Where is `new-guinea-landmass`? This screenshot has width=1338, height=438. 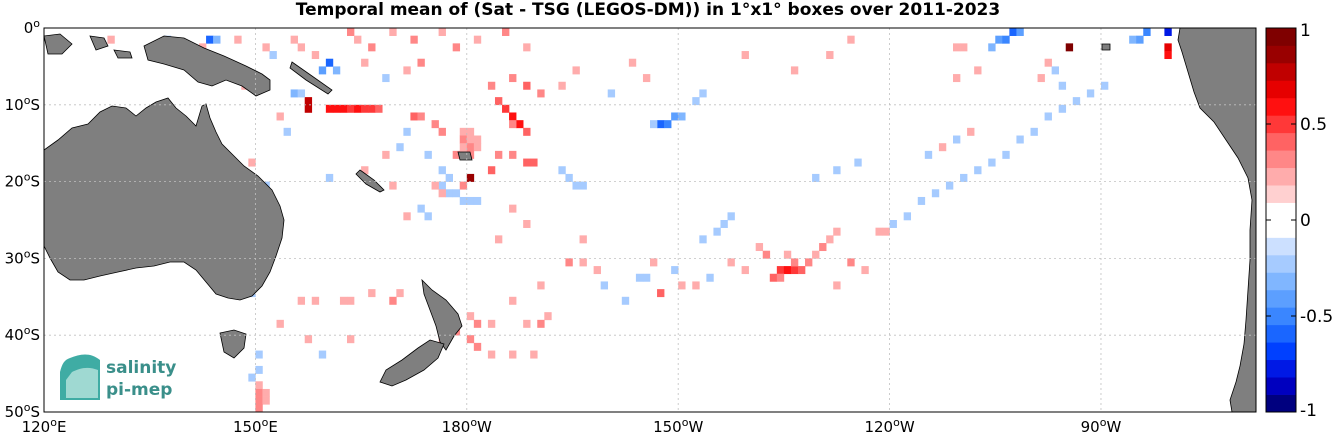
new-guinea-landmass is located at coordinates (207, 66).